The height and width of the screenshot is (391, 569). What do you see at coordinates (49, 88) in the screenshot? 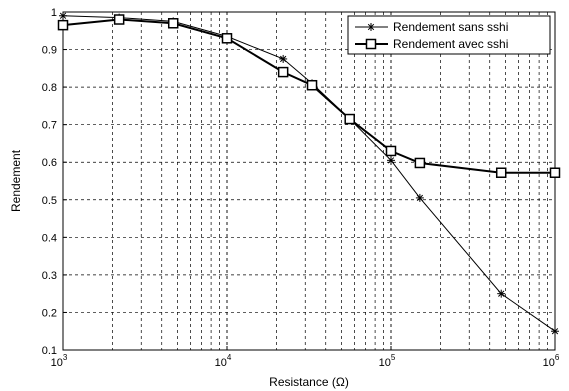
I see `y-tick-label: 0.8` at bounding box center [49, 88].